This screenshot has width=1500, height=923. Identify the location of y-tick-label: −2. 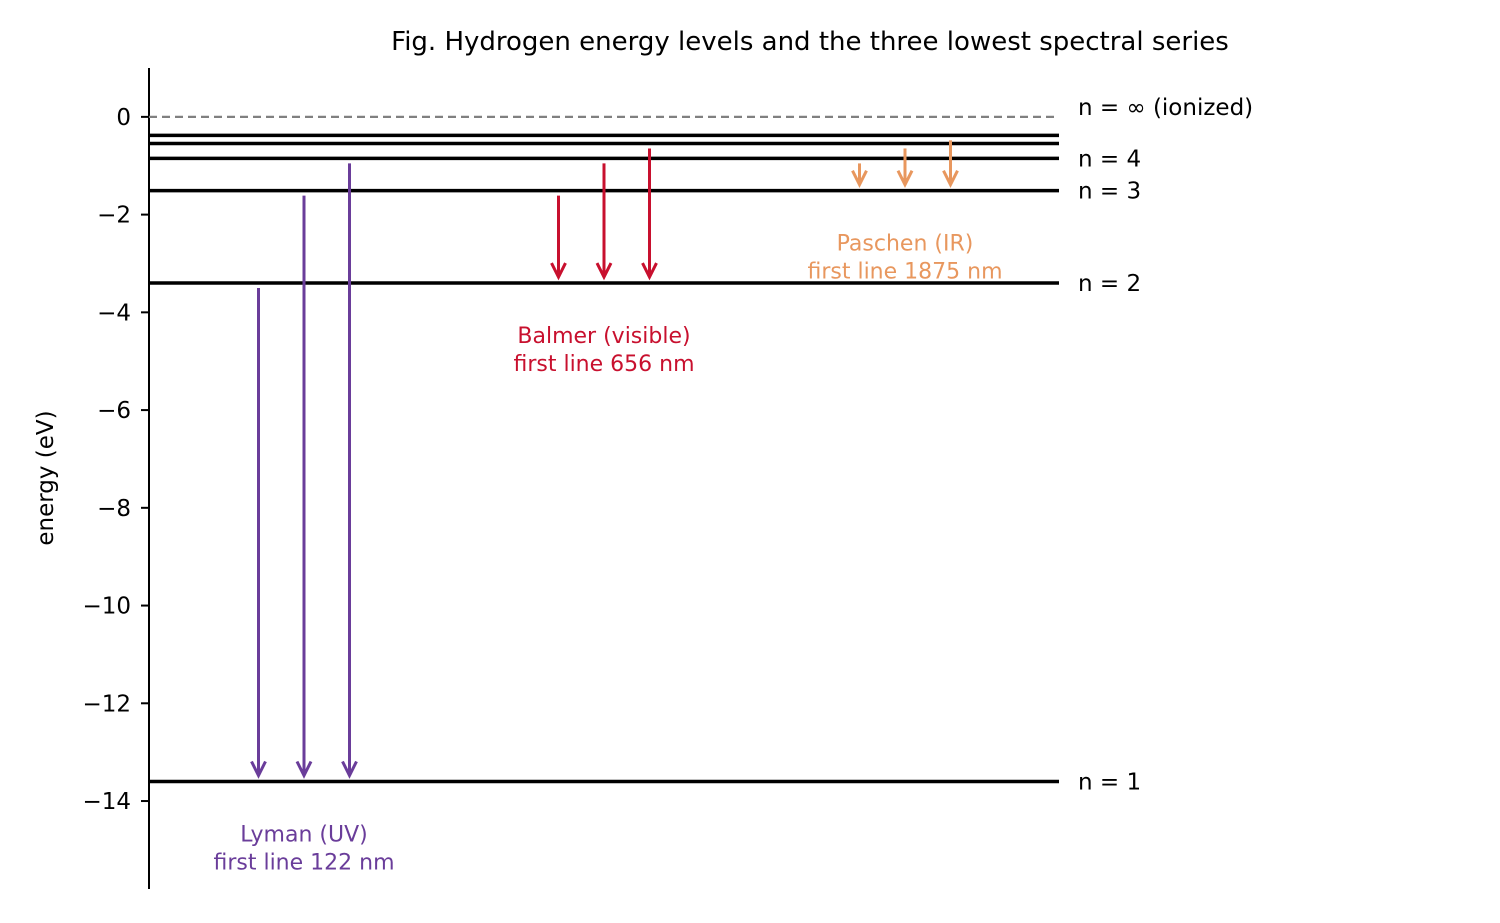
(114, 216).